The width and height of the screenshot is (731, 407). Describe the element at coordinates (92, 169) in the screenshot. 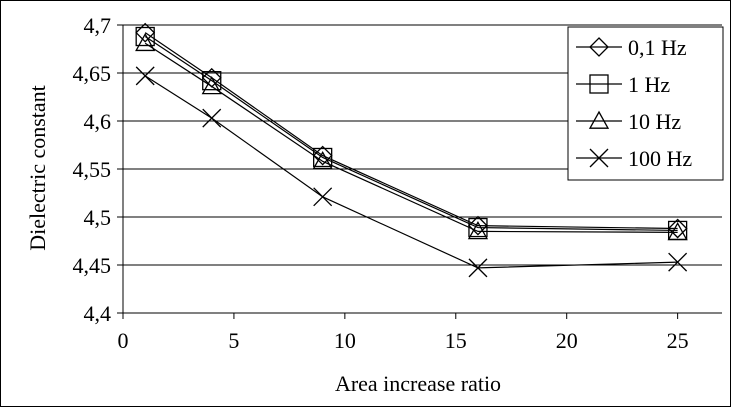

I see `y-tick-label: 4,55` at that location.